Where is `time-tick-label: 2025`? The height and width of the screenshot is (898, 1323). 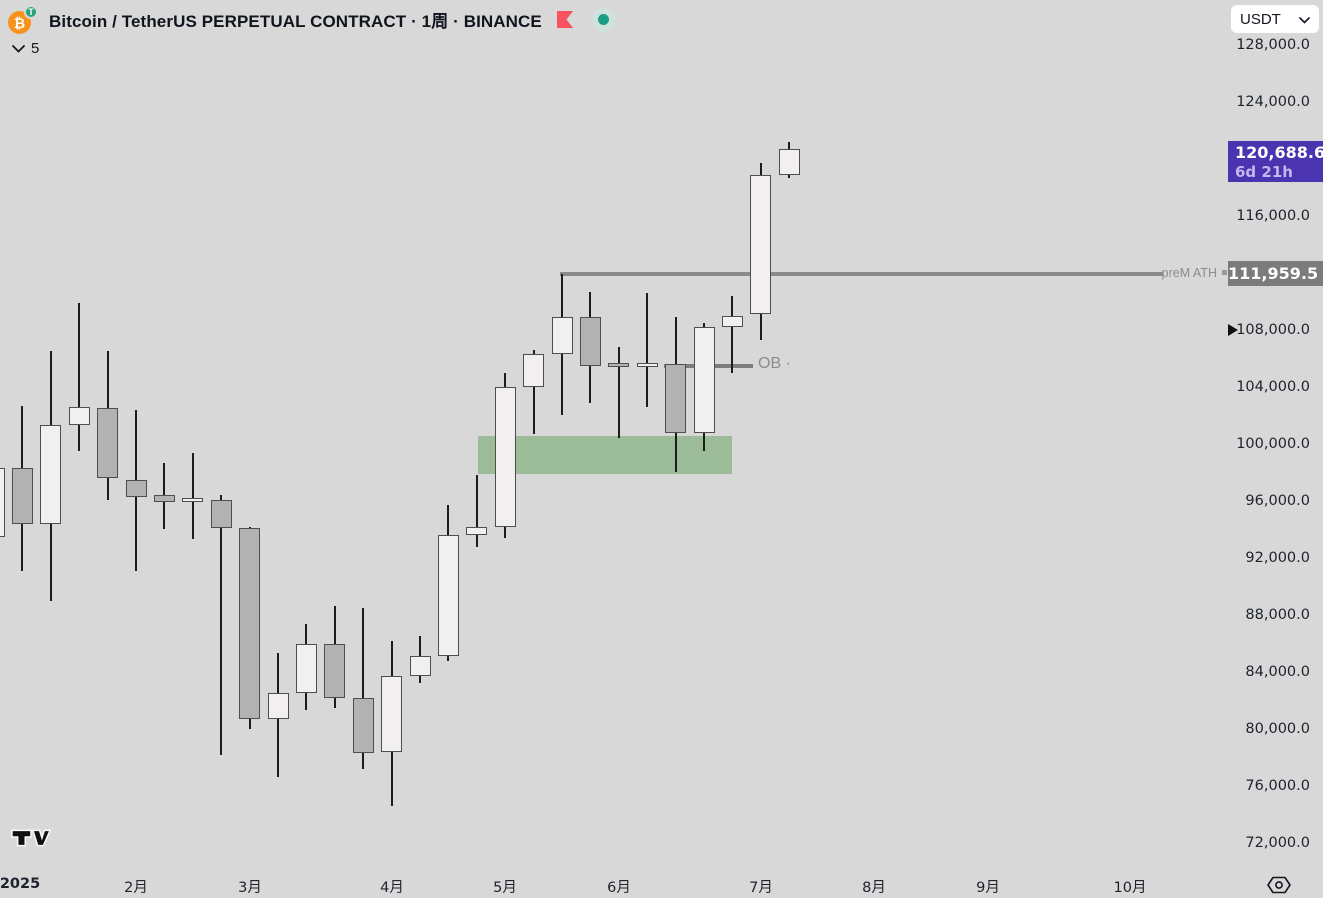
time-tick-label: 2025 is located at coordinates (20, 884).